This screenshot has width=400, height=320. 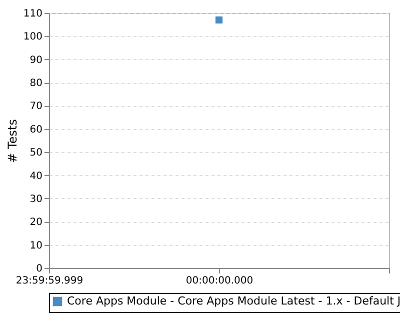 I want to click on y-tick-label: 60, so click(x=36, y=130).